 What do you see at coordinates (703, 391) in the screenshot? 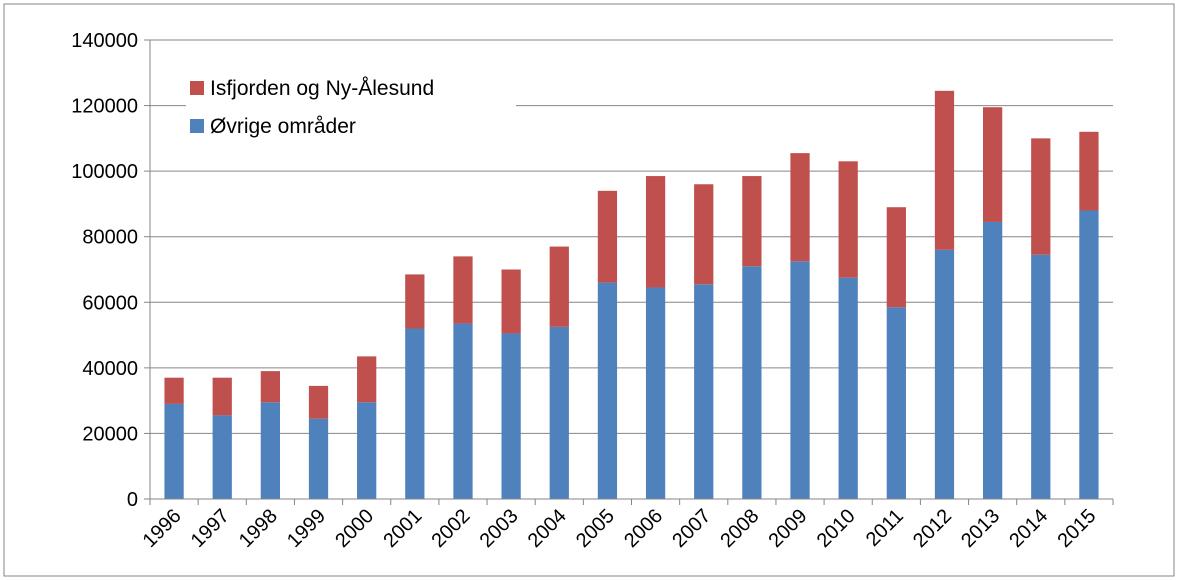
I see `bar-ovrige-2007` at bounding box center [703, 391].